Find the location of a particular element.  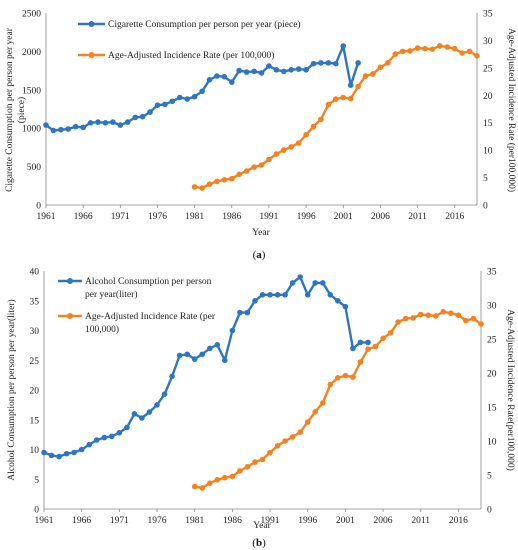

b-x-tick-label: 1976 is located at coordinates (157, 521).